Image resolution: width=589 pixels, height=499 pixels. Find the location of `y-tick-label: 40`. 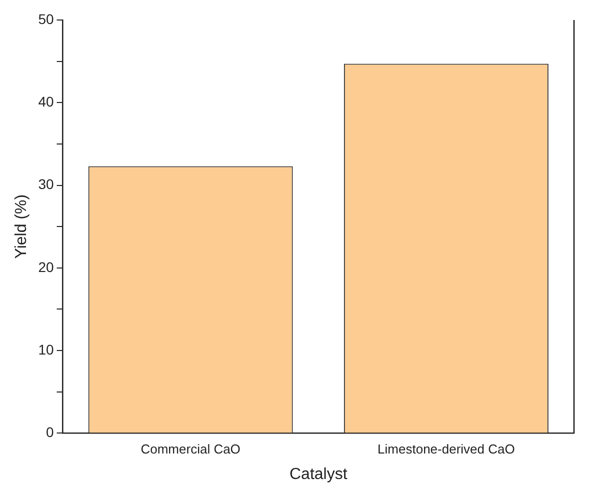

y-tick-label: 40 is located at coordinates (46, 102).